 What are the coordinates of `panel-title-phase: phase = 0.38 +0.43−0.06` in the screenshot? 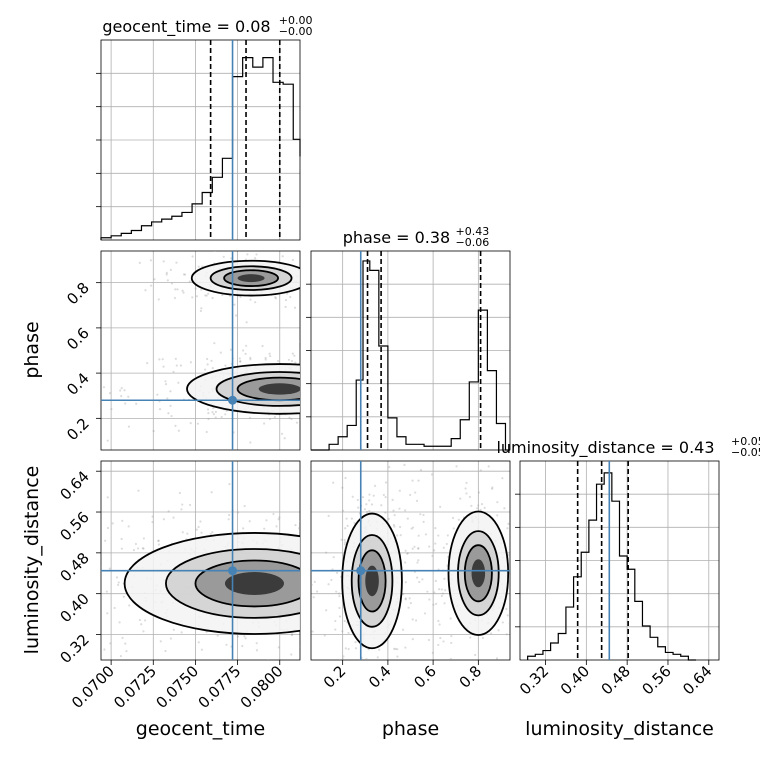 It's located at (416, 237).